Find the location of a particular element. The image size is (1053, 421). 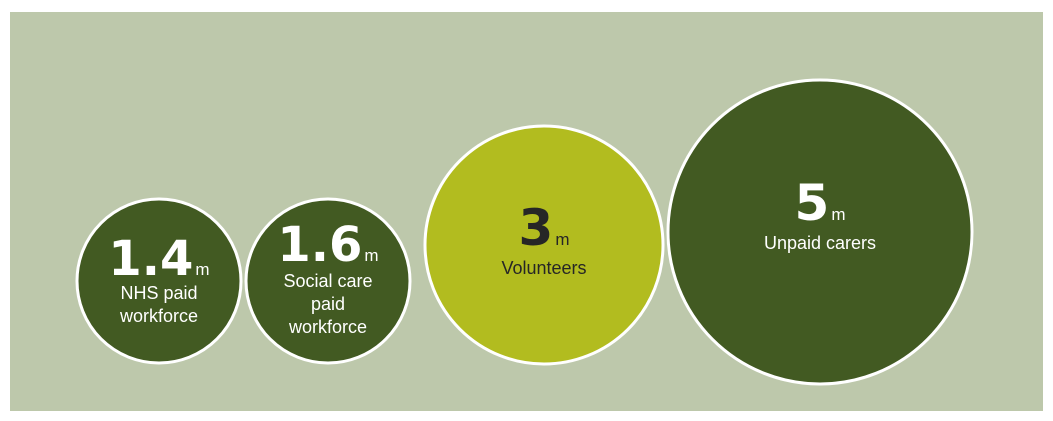

bubble-number: 3 is located at coordinates (536, 228).